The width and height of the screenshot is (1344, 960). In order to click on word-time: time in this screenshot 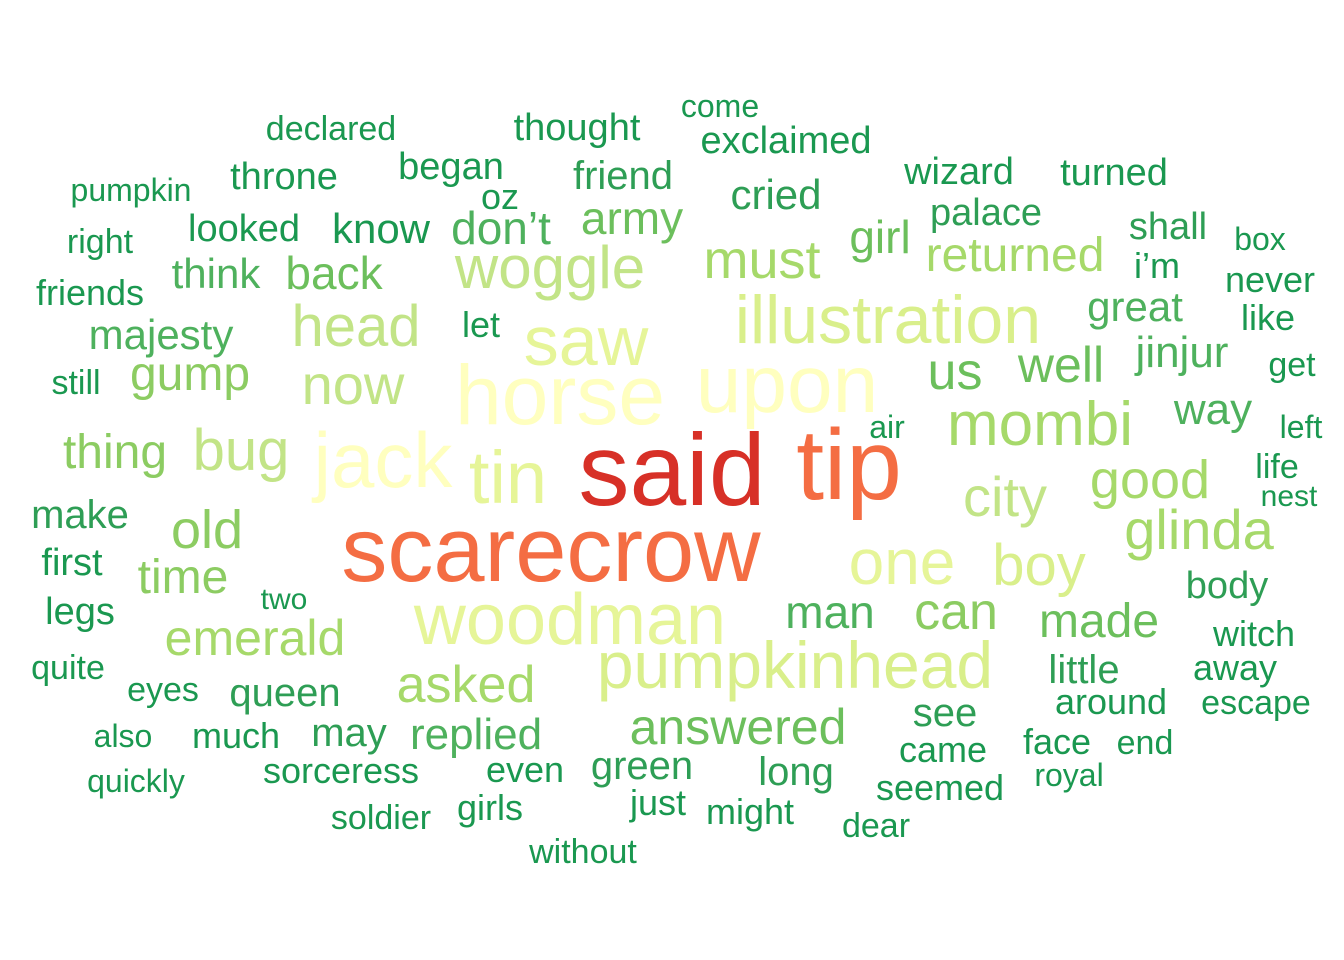, I will do `click(183, 577)`.